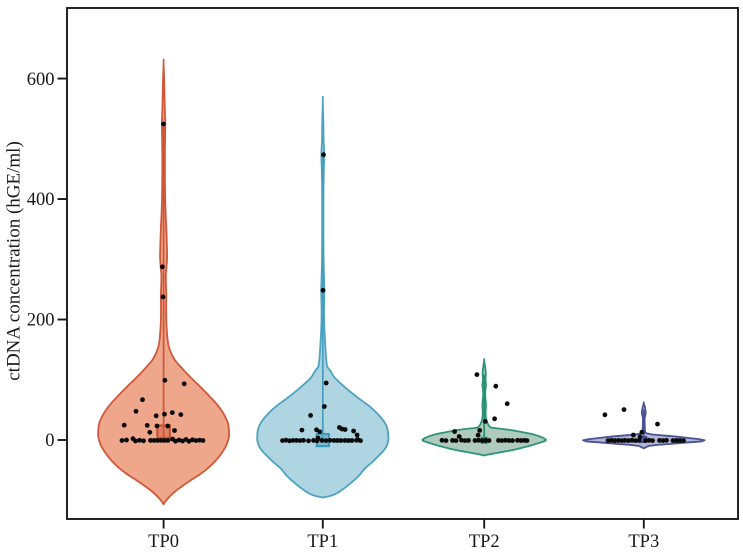  What do you see at coordinates (484, 542) in the screenshot?
I see `svg-text: TP2` at bounding box center [484, 542].